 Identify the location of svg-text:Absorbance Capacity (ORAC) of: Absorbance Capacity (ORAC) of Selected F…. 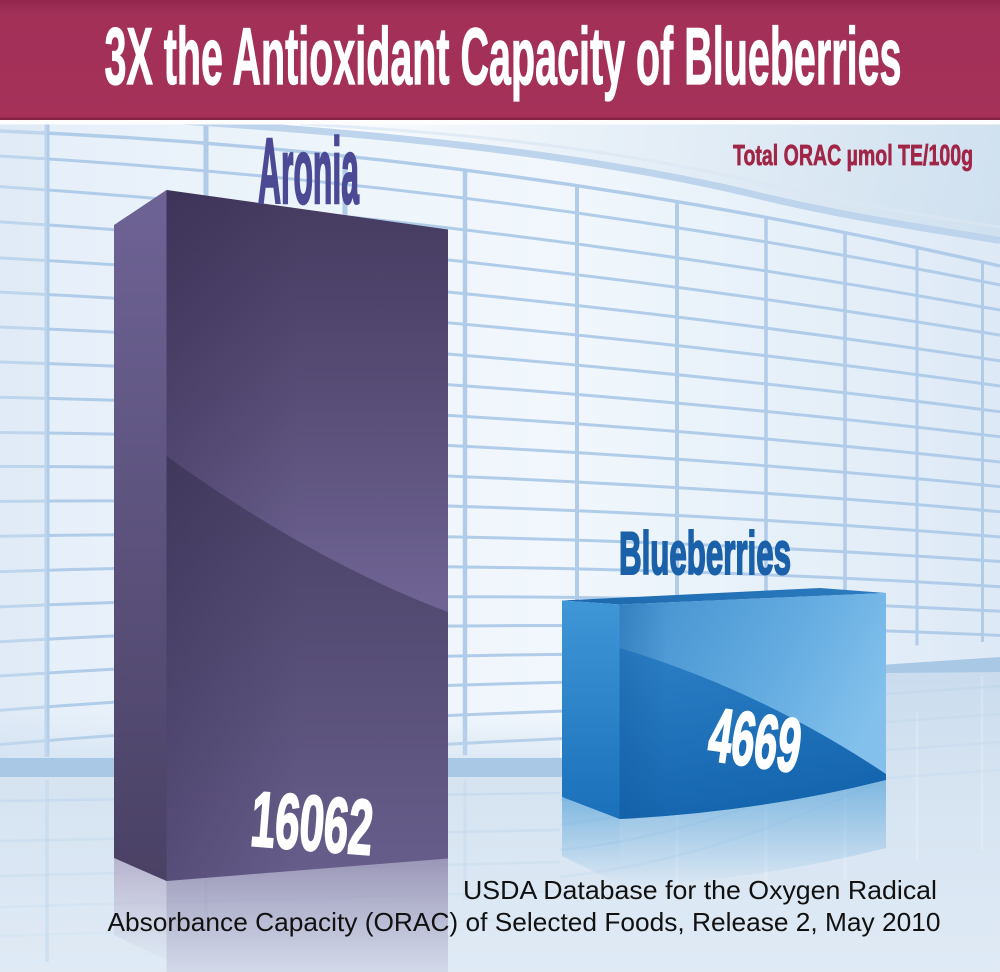
(524, 922).